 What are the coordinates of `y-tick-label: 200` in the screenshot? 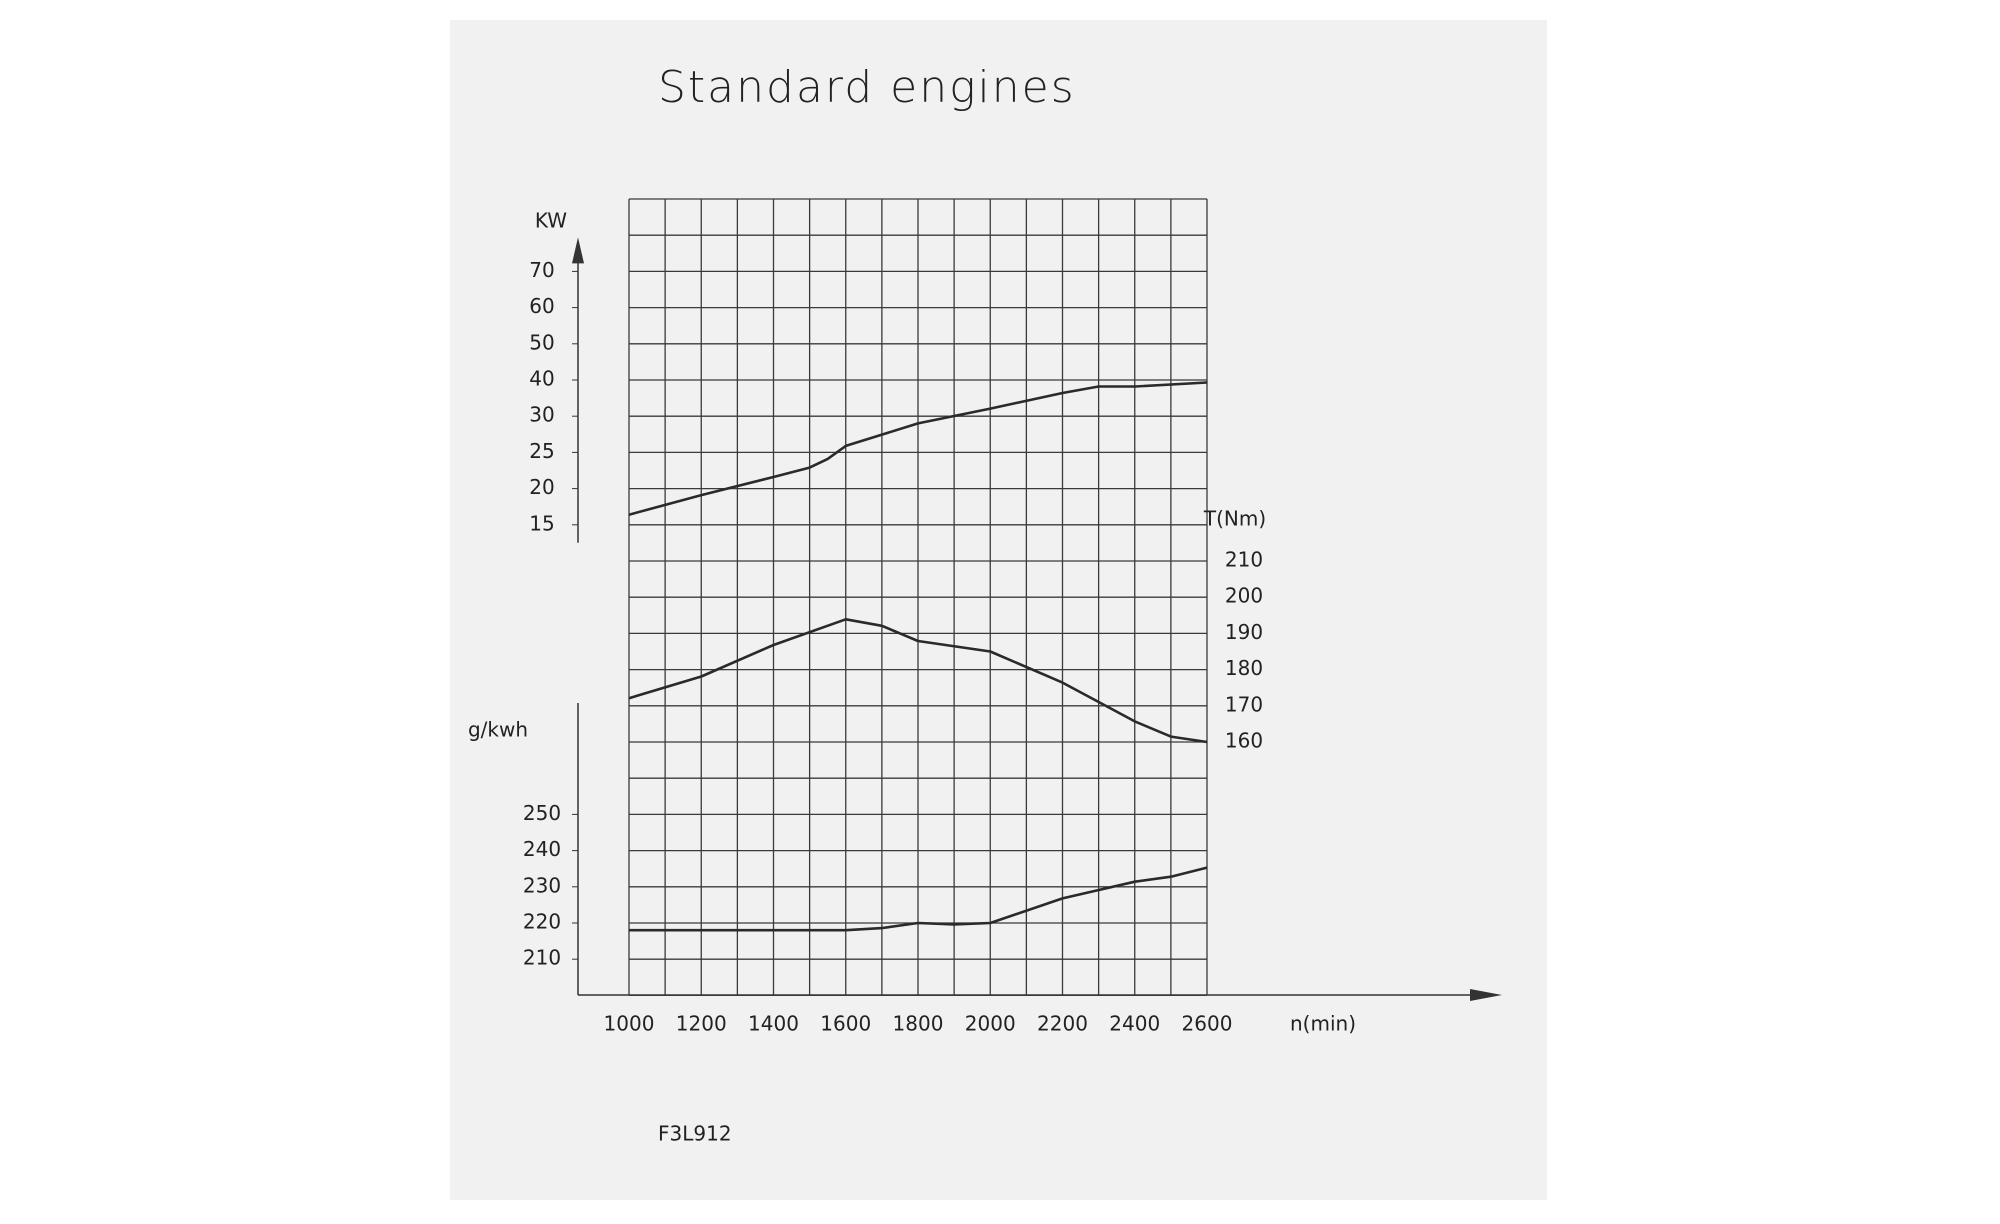 It's located at (1244, 596).